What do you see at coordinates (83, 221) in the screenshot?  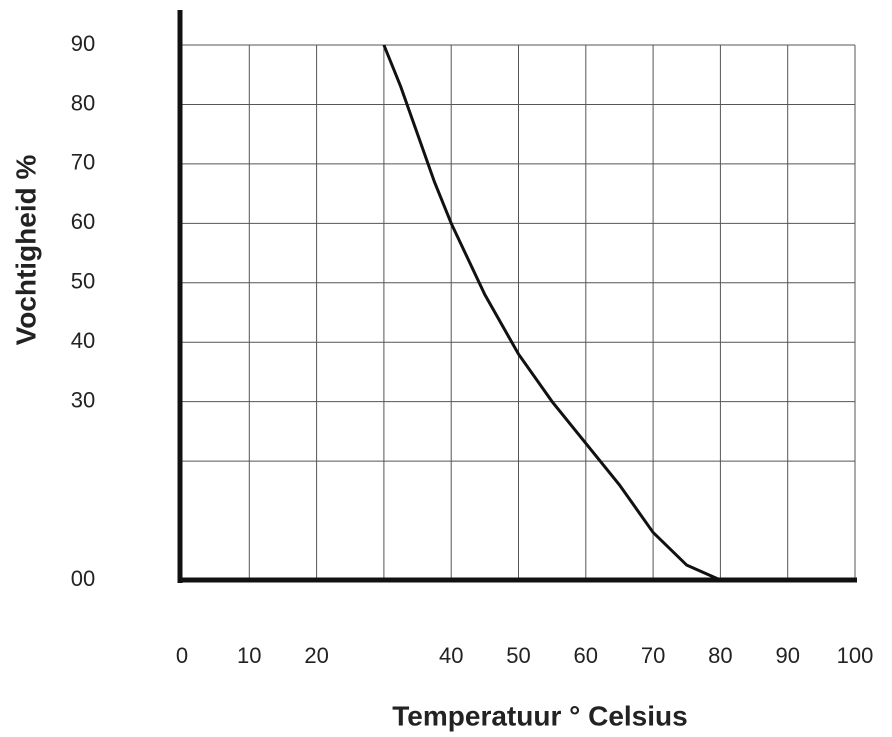 I see `y-tick-label: 60` at bounding box center [83, 221].